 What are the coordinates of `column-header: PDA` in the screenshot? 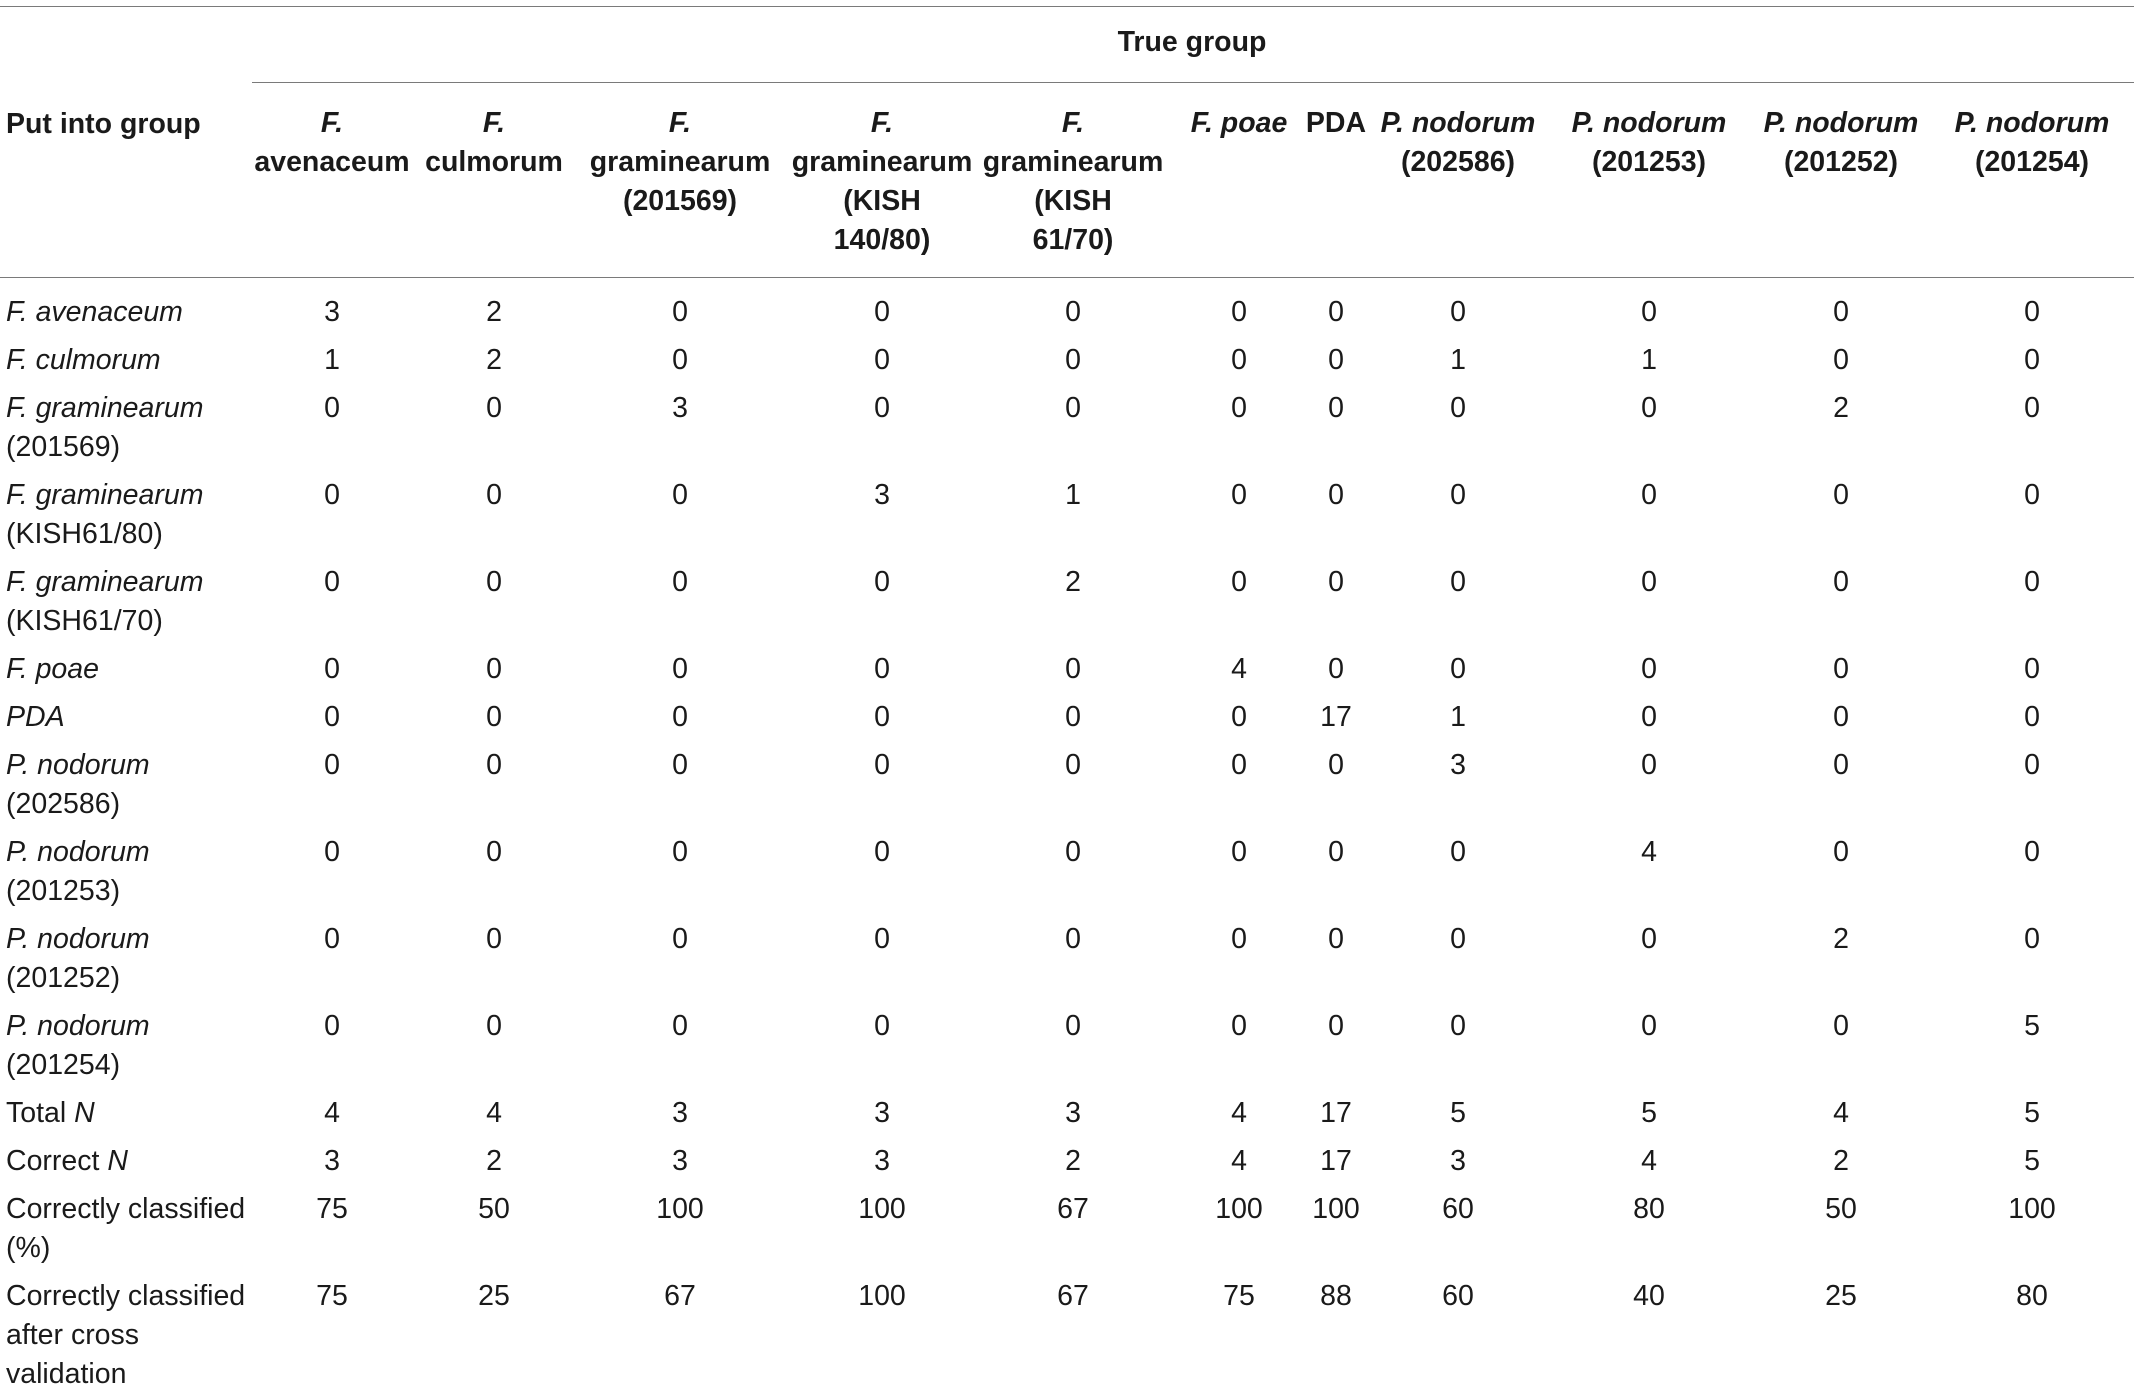 It's located at (1336, 123).